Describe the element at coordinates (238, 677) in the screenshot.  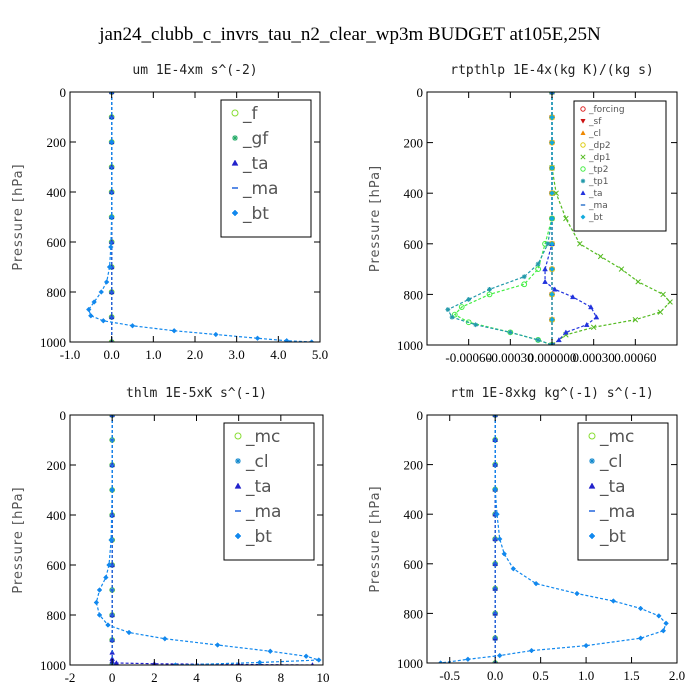
I see `x-tick-label: 6` at that location.